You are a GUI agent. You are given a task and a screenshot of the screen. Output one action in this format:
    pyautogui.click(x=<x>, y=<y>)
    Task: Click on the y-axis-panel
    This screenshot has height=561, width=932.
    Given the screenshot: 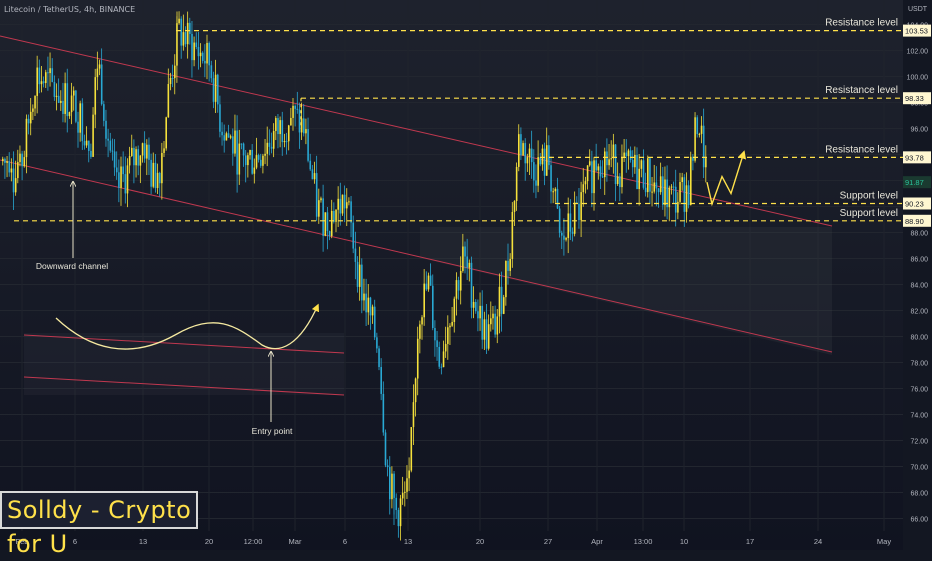 What is the action you would take?
    pyautogui.click(x=917, y=275)
    